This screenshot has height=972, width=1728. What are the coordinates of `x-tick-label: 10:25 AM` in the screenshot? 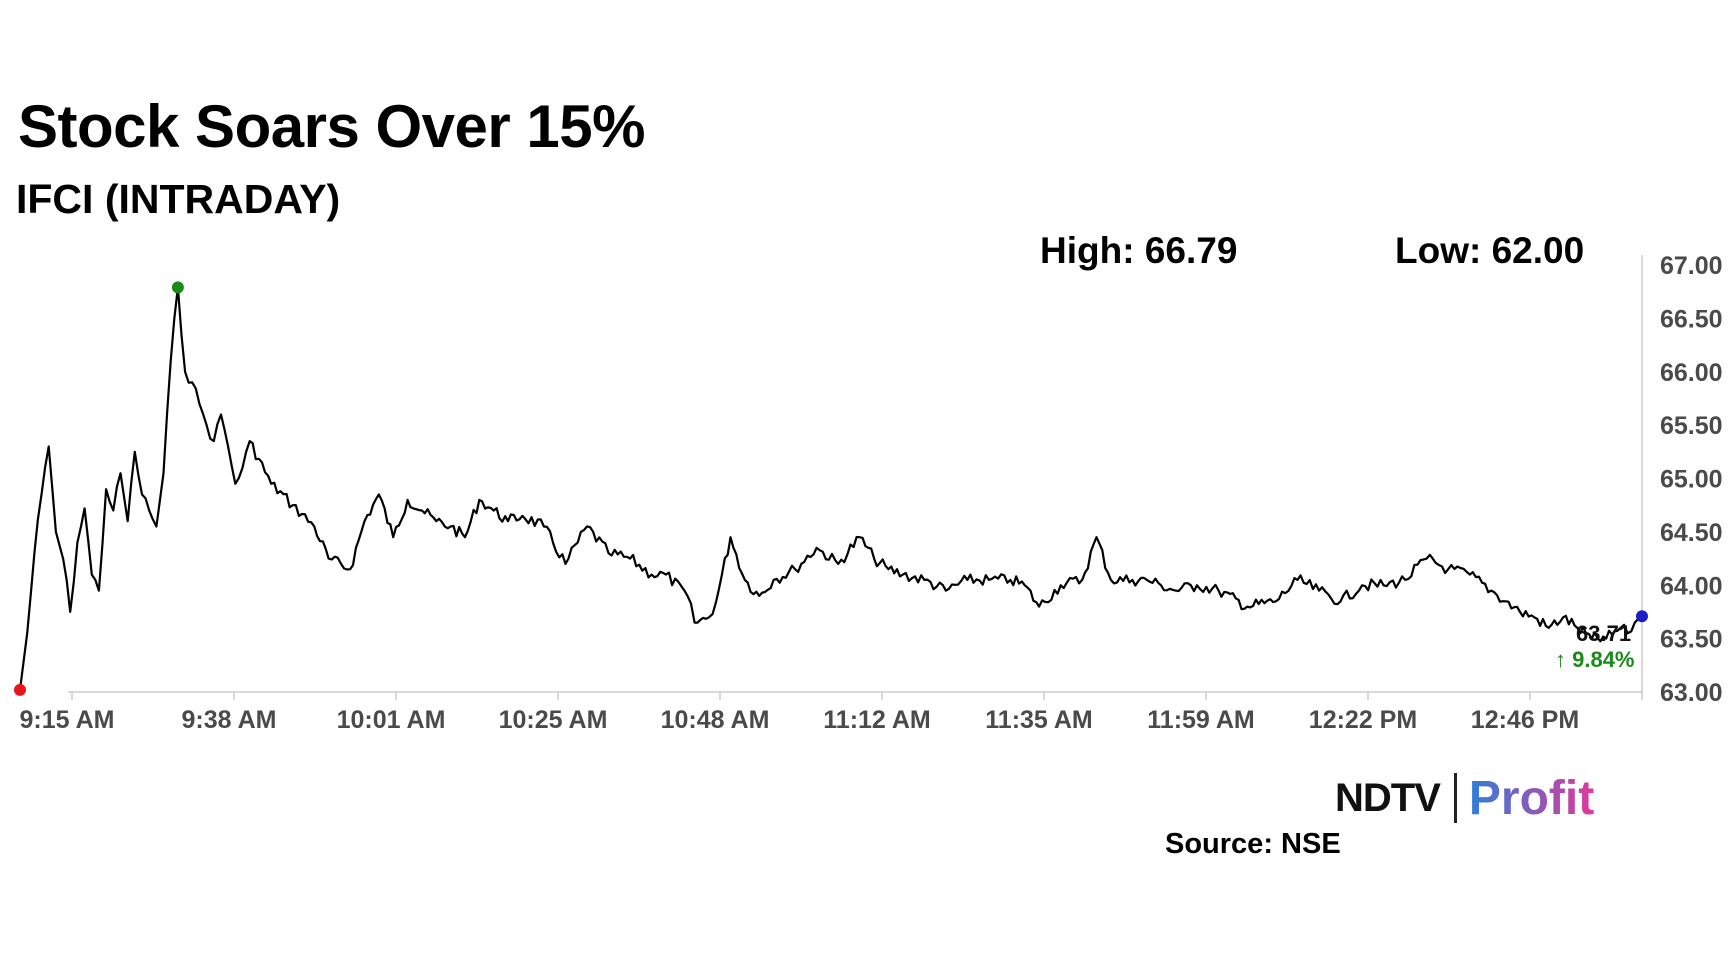 It's located at (553, 720).